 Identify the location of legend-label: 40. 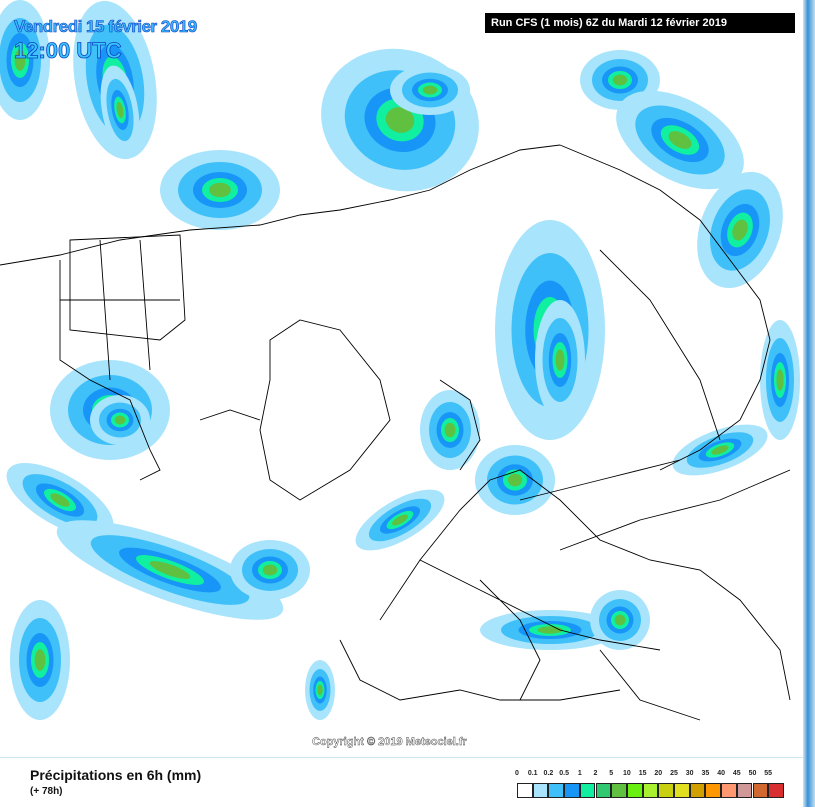
(721, 773).